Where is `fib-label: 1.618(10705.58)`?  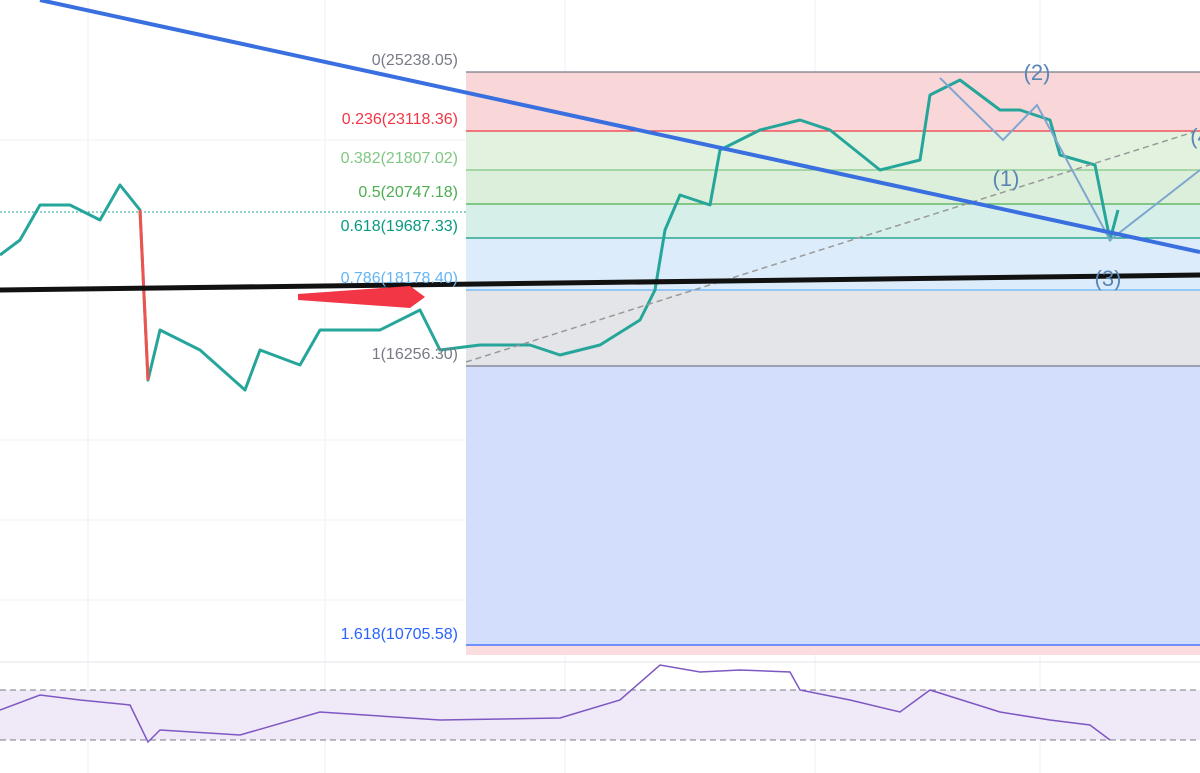 fib-label: 1.618(10705.58) is located at coordinates (399, 634).